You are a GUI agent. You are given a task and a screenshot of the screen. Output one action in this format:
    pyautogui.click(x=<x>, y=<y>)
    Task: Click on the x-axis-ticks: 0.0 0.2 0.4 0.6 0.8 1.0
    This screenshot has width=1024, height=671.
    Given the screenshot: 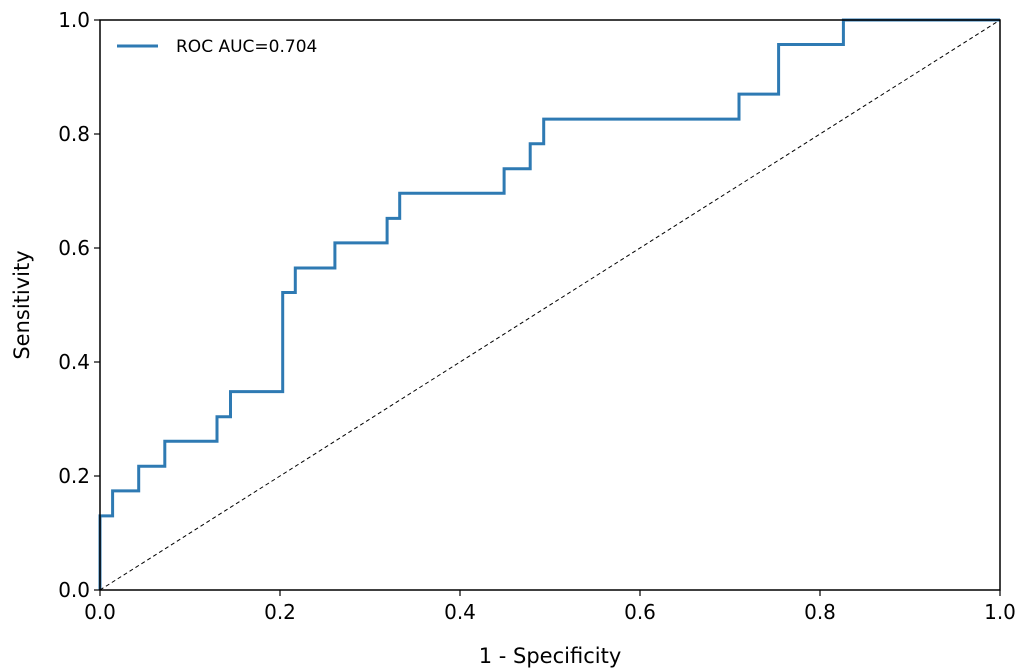 What is the action you would take?
    pyautogui.click(x=550, y=607)
    